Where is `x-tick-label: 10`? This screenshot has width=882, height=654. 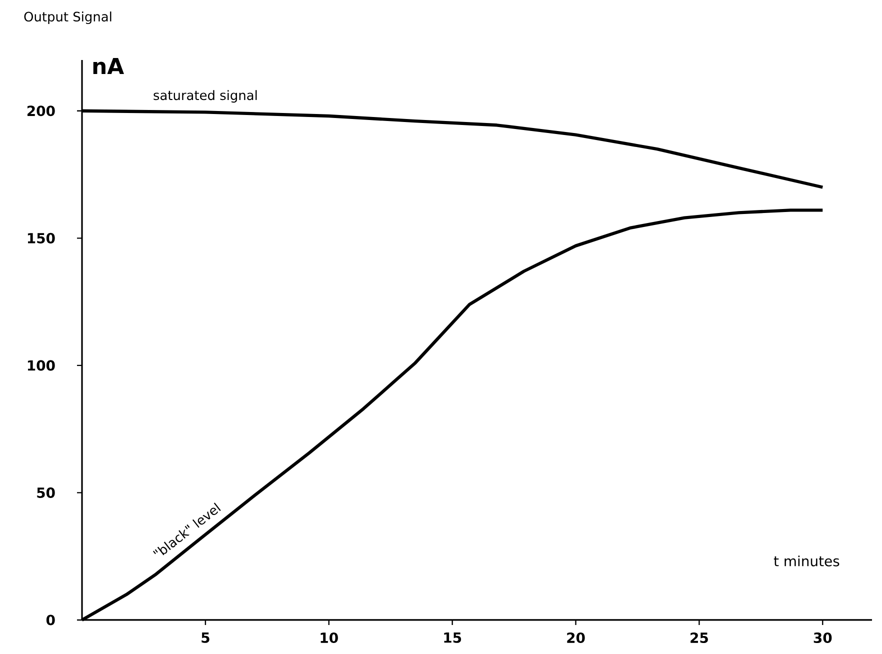 x-tick-label: 10 is located at coordinates (329, 638).